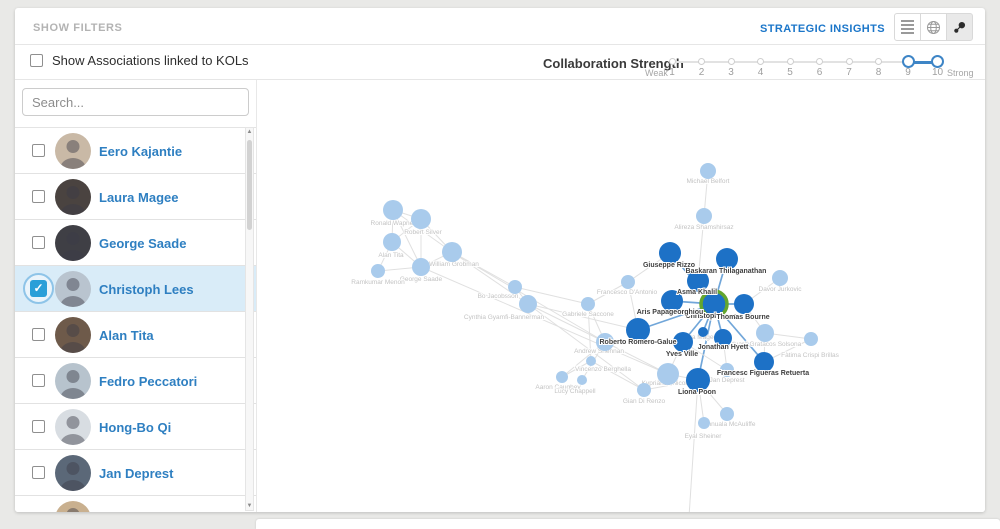  What do you see at coordinates (670, 253) in the screenshot?
I see `graph-node-rizzo` at bounding box center [670, 253].